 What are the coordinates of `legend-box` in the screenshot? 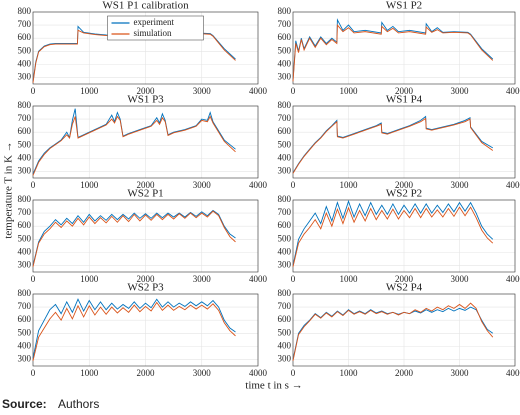 It's located at (155, 28).